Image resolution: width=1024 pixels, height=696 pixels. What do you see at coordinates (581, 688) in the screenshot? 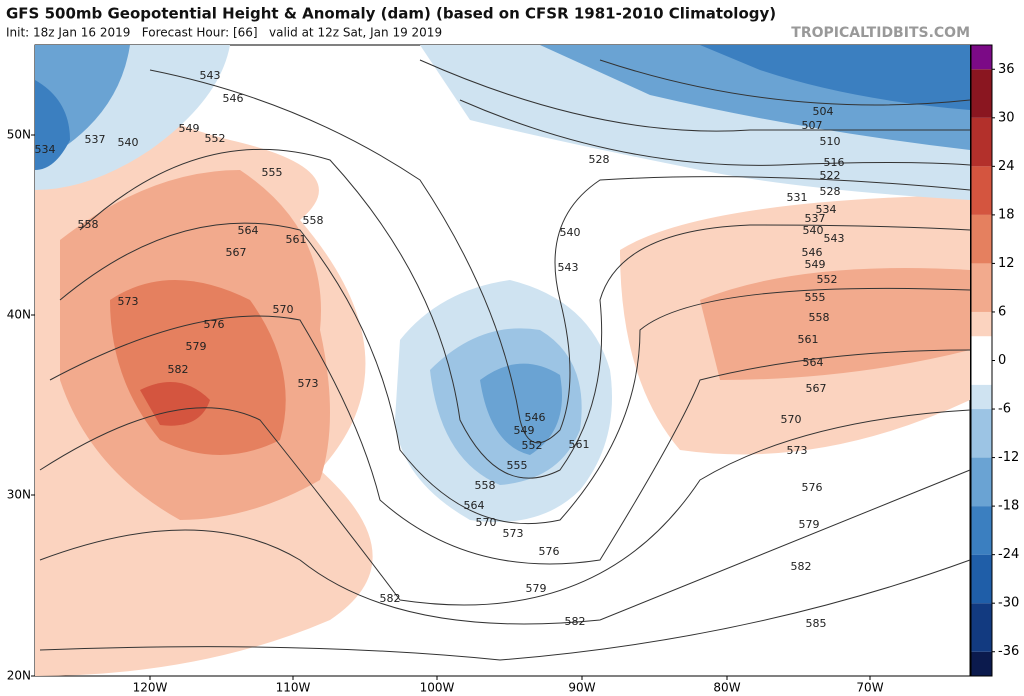
I see `lon-label: 90W` at bounding box center [581, 688].